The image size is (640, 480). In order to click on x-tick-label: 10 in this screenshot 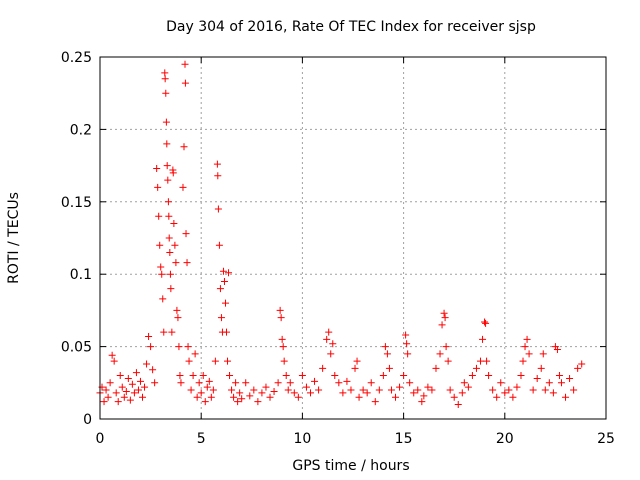, I will do `click(302, 439)`.